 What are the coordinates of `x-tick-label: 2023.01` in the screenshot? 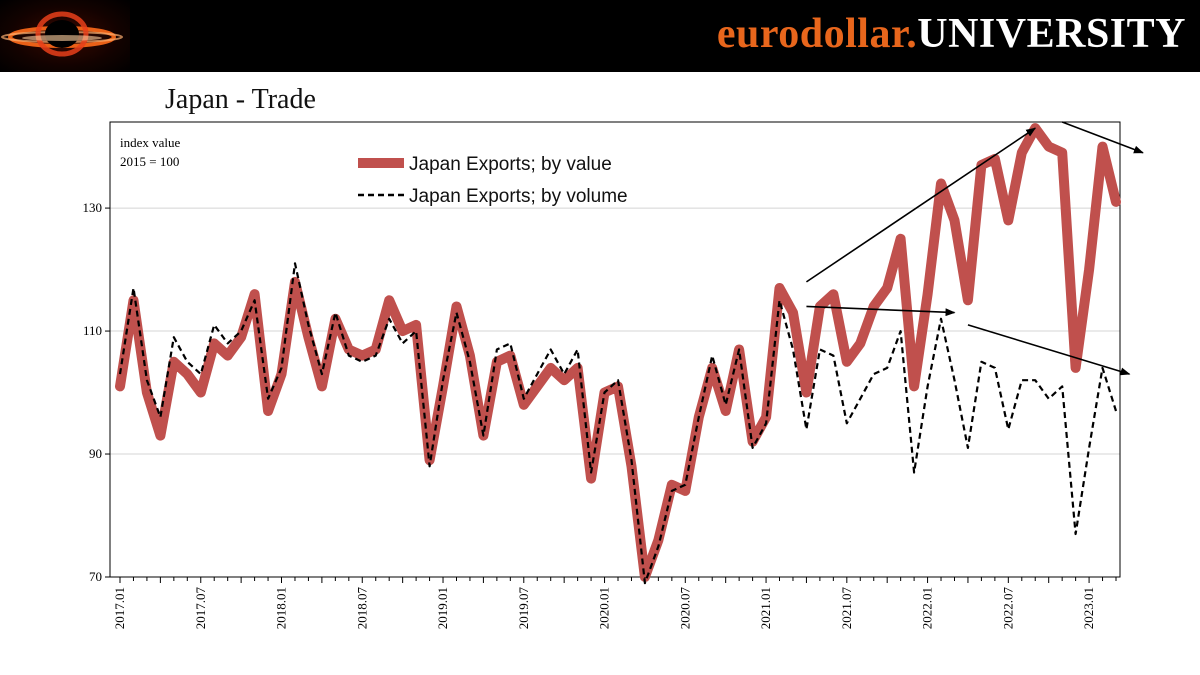 It's located at (1088, 608).